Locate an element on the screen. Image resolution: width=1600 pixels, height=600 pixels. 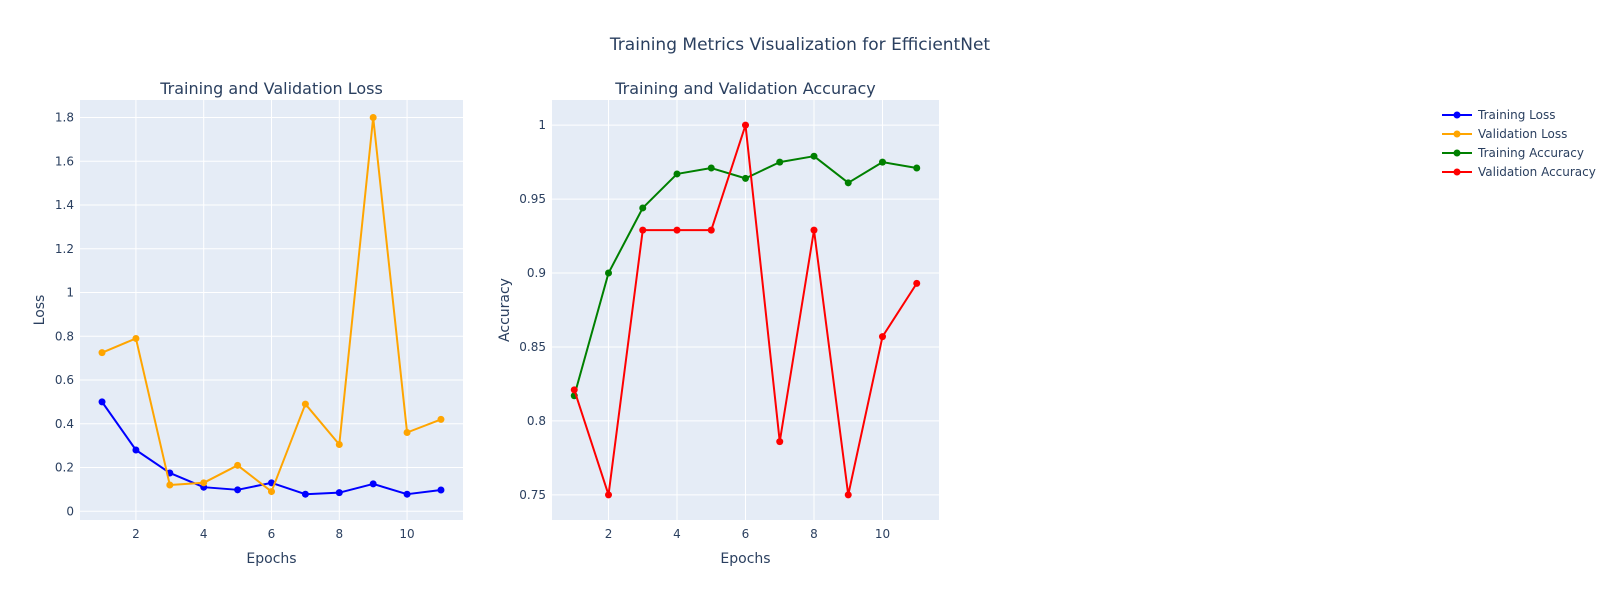
legend-item-validation-accuracy: Validation Accuracy is located at coordinates (1519, 172).